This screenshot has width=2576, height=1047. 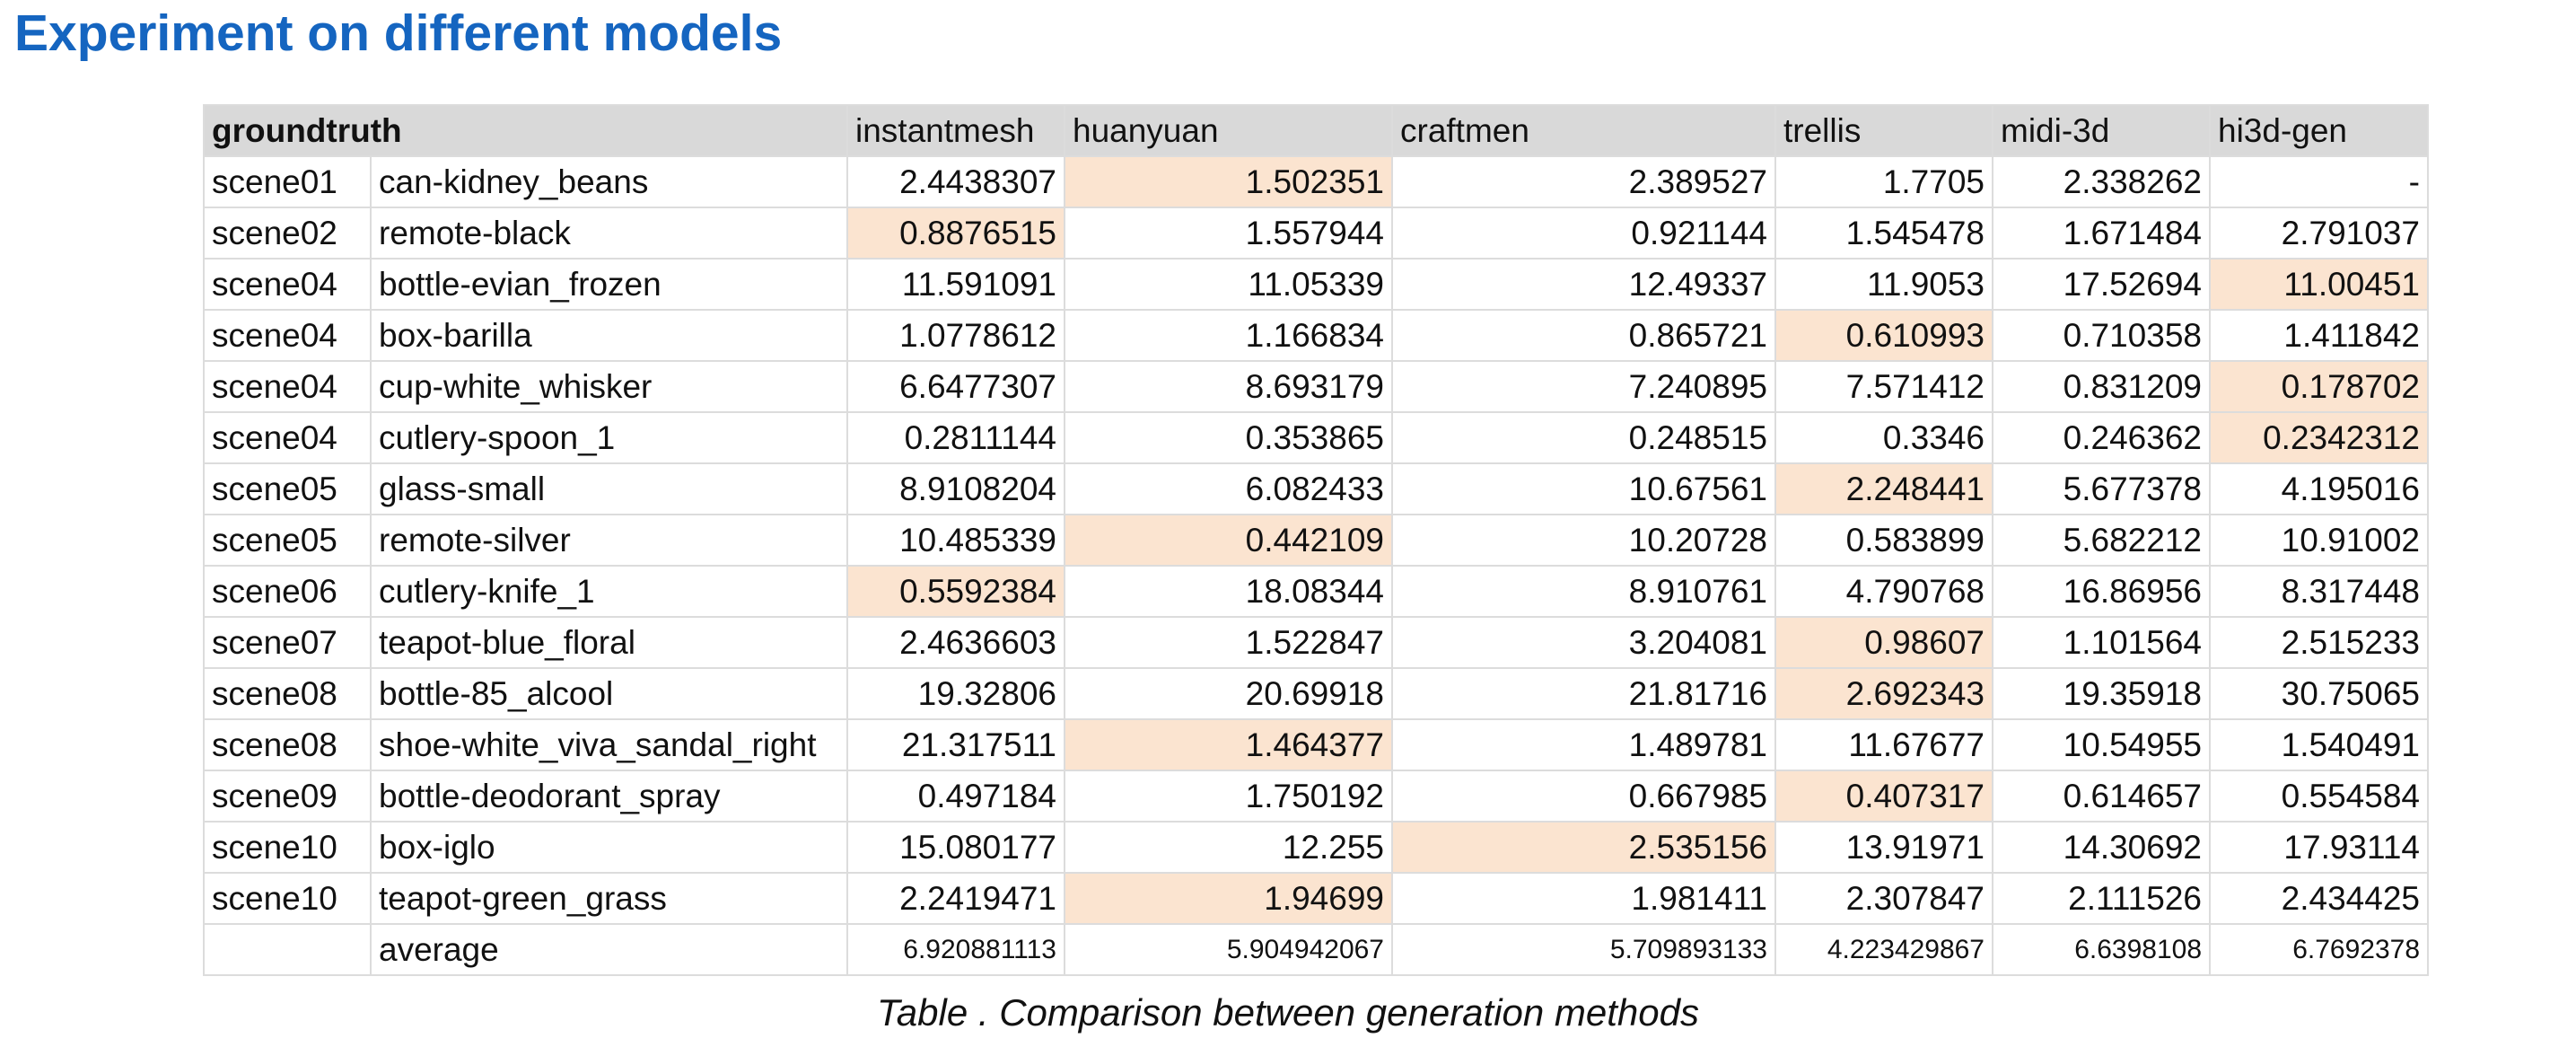 I want to click on page-title: Experiment on different models, so click(x=398, y=33).